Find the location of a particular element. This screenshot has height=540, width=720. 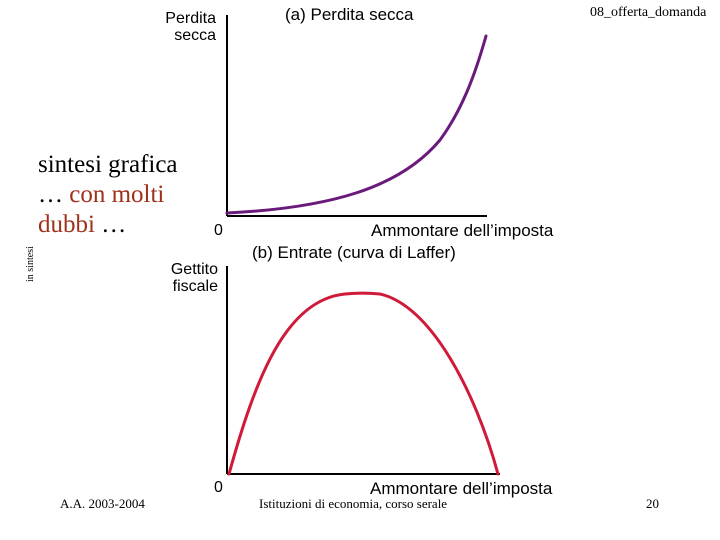

footer-academic-year: A.A. 2003-2004 is located at coordinates (102, 503).